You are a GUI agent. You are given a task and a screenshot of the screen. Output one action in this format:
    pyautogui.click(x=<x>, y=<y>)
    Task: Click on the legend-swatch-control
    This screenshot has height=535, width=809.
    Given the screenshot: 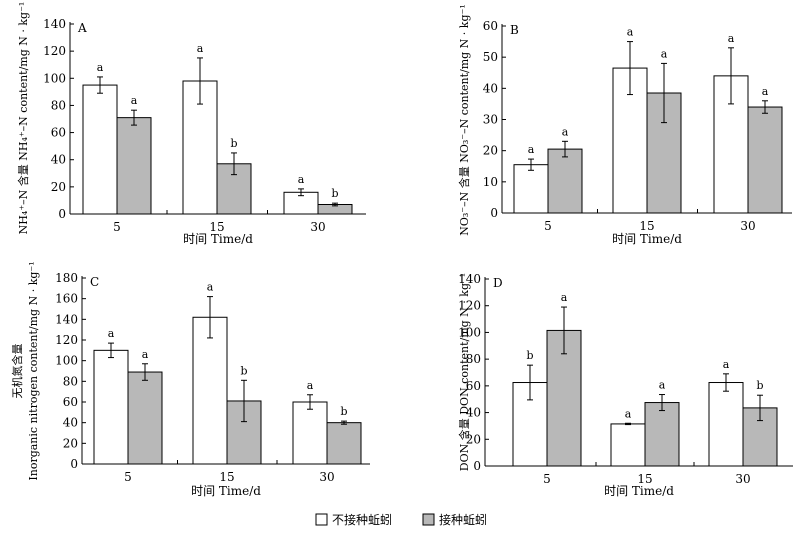 What is the action you would take?
    pyautogui.click(x=321, y=519)
    